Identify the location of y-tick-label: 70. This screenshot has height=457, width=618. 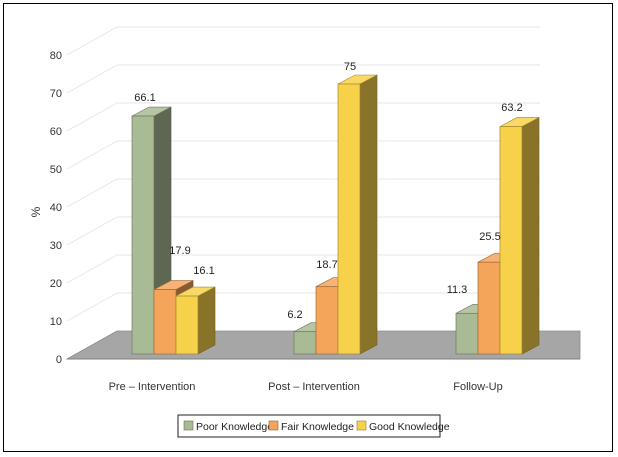
(56, 94).